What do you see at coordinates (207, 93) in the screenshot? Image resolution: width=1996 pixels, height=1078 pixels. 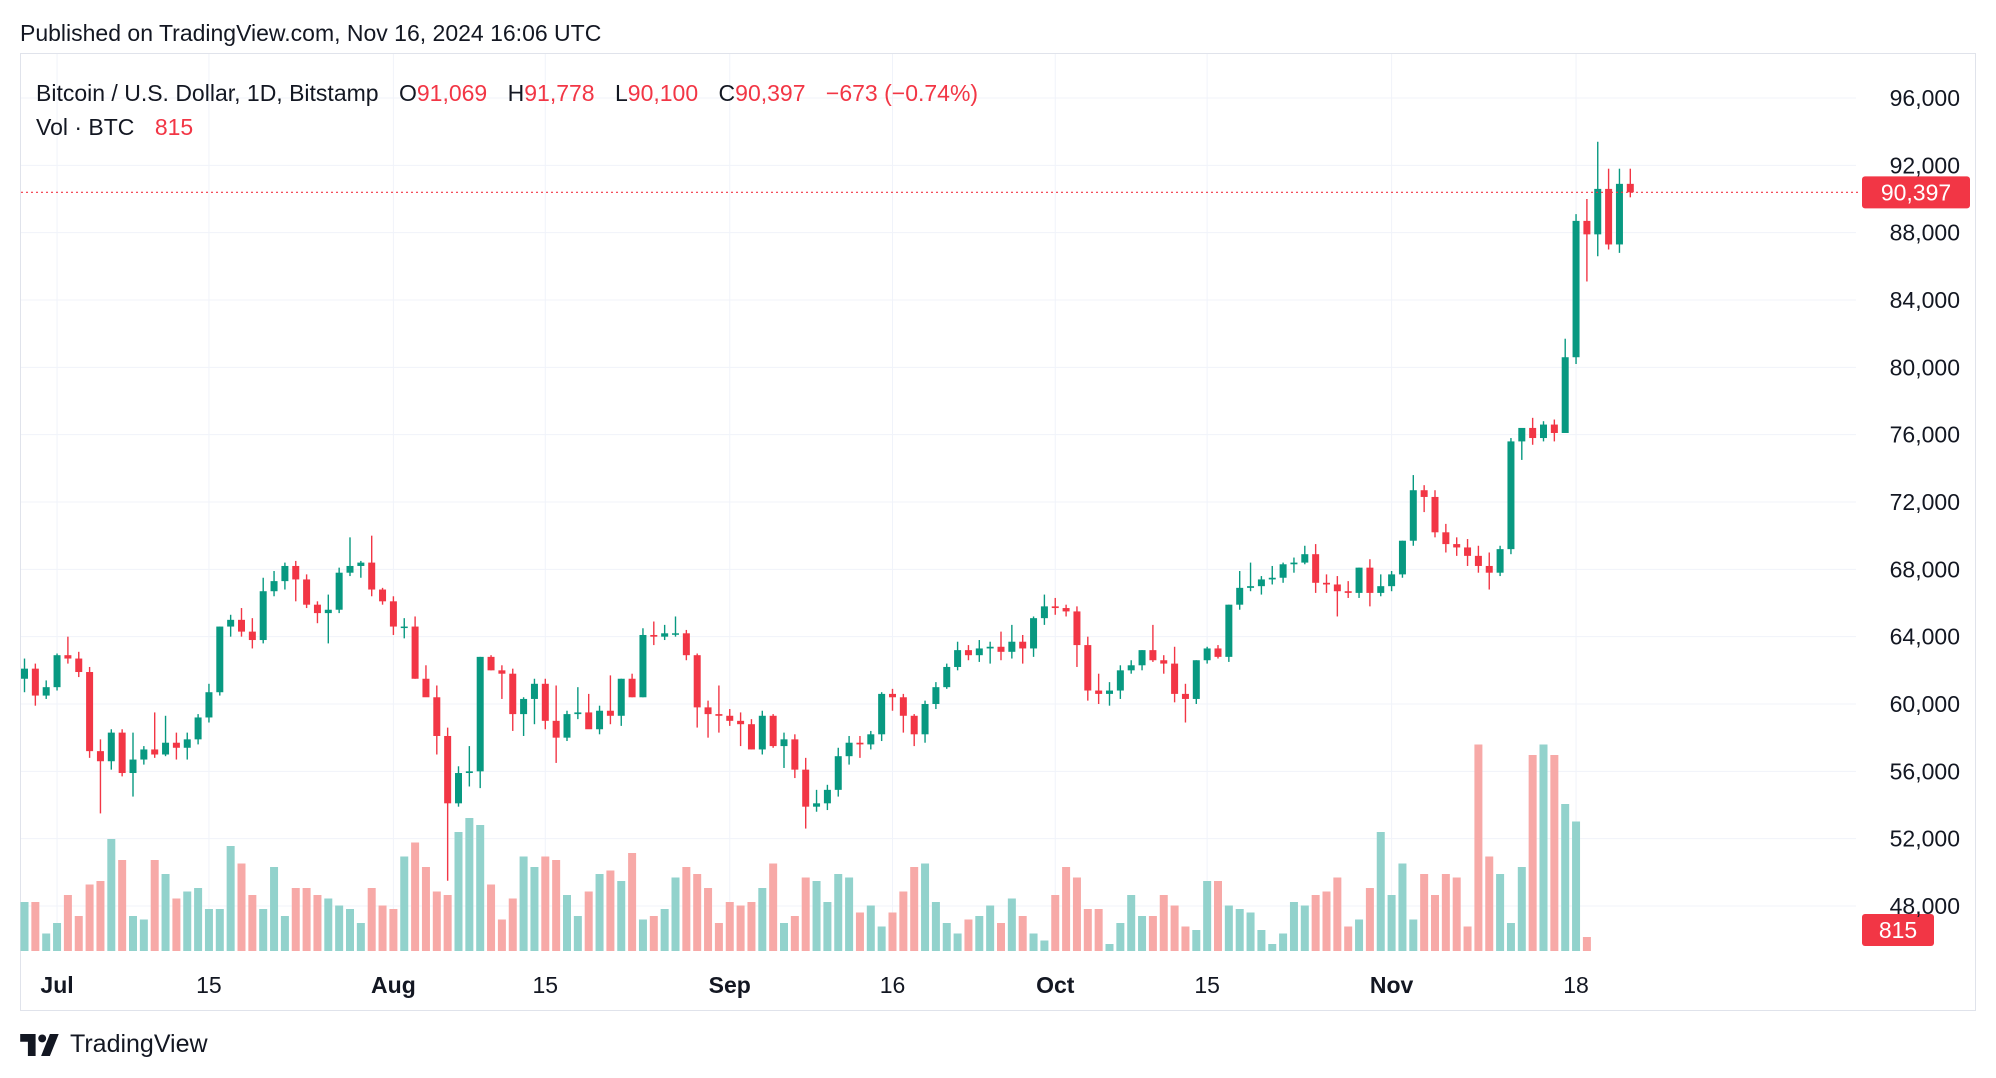 I see `symbol-label: Bitcoin / U.S. Dollar, 1D, Bitstamp` at bounding box center [207, 93].